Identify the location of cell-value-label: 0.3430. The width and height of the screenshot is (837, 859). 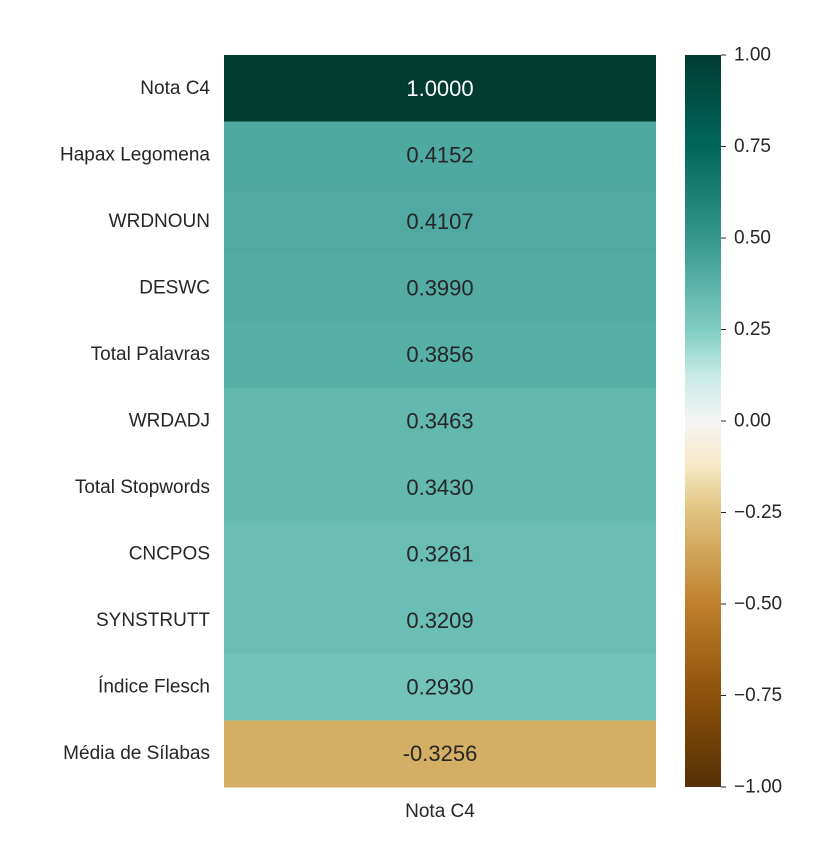
(439, 487).